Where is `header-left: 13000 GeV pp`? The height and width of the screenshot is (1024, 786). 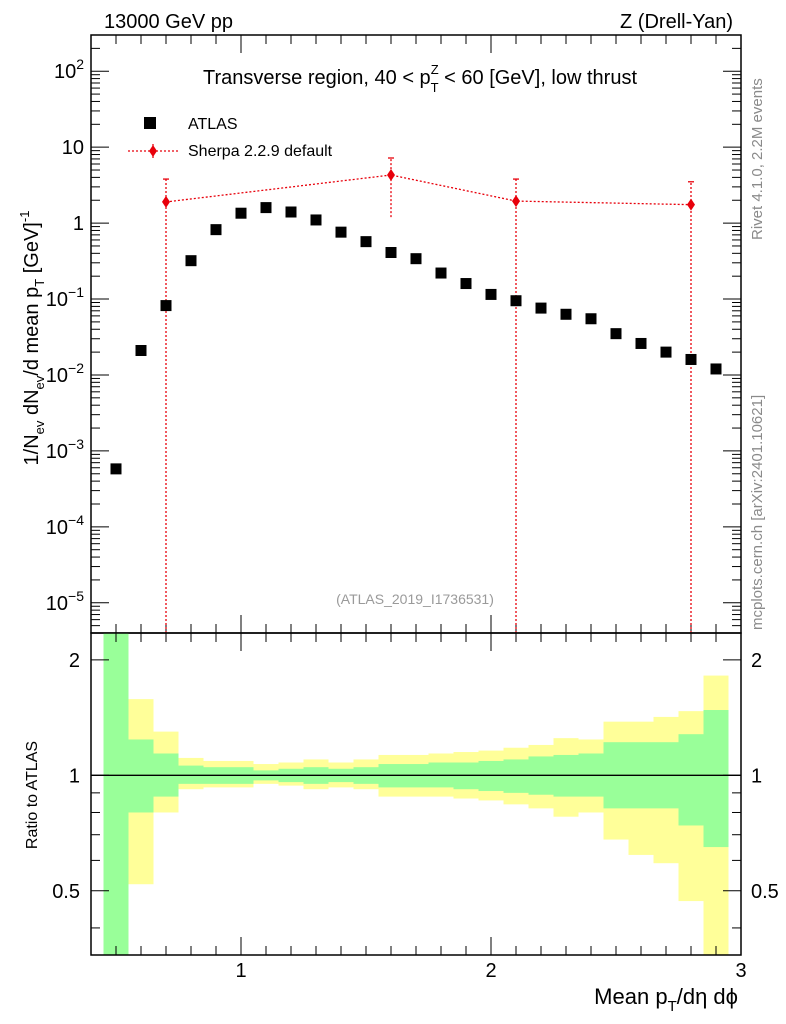
header-left: 13000 GeV pp is located at coordinates (168, 22).